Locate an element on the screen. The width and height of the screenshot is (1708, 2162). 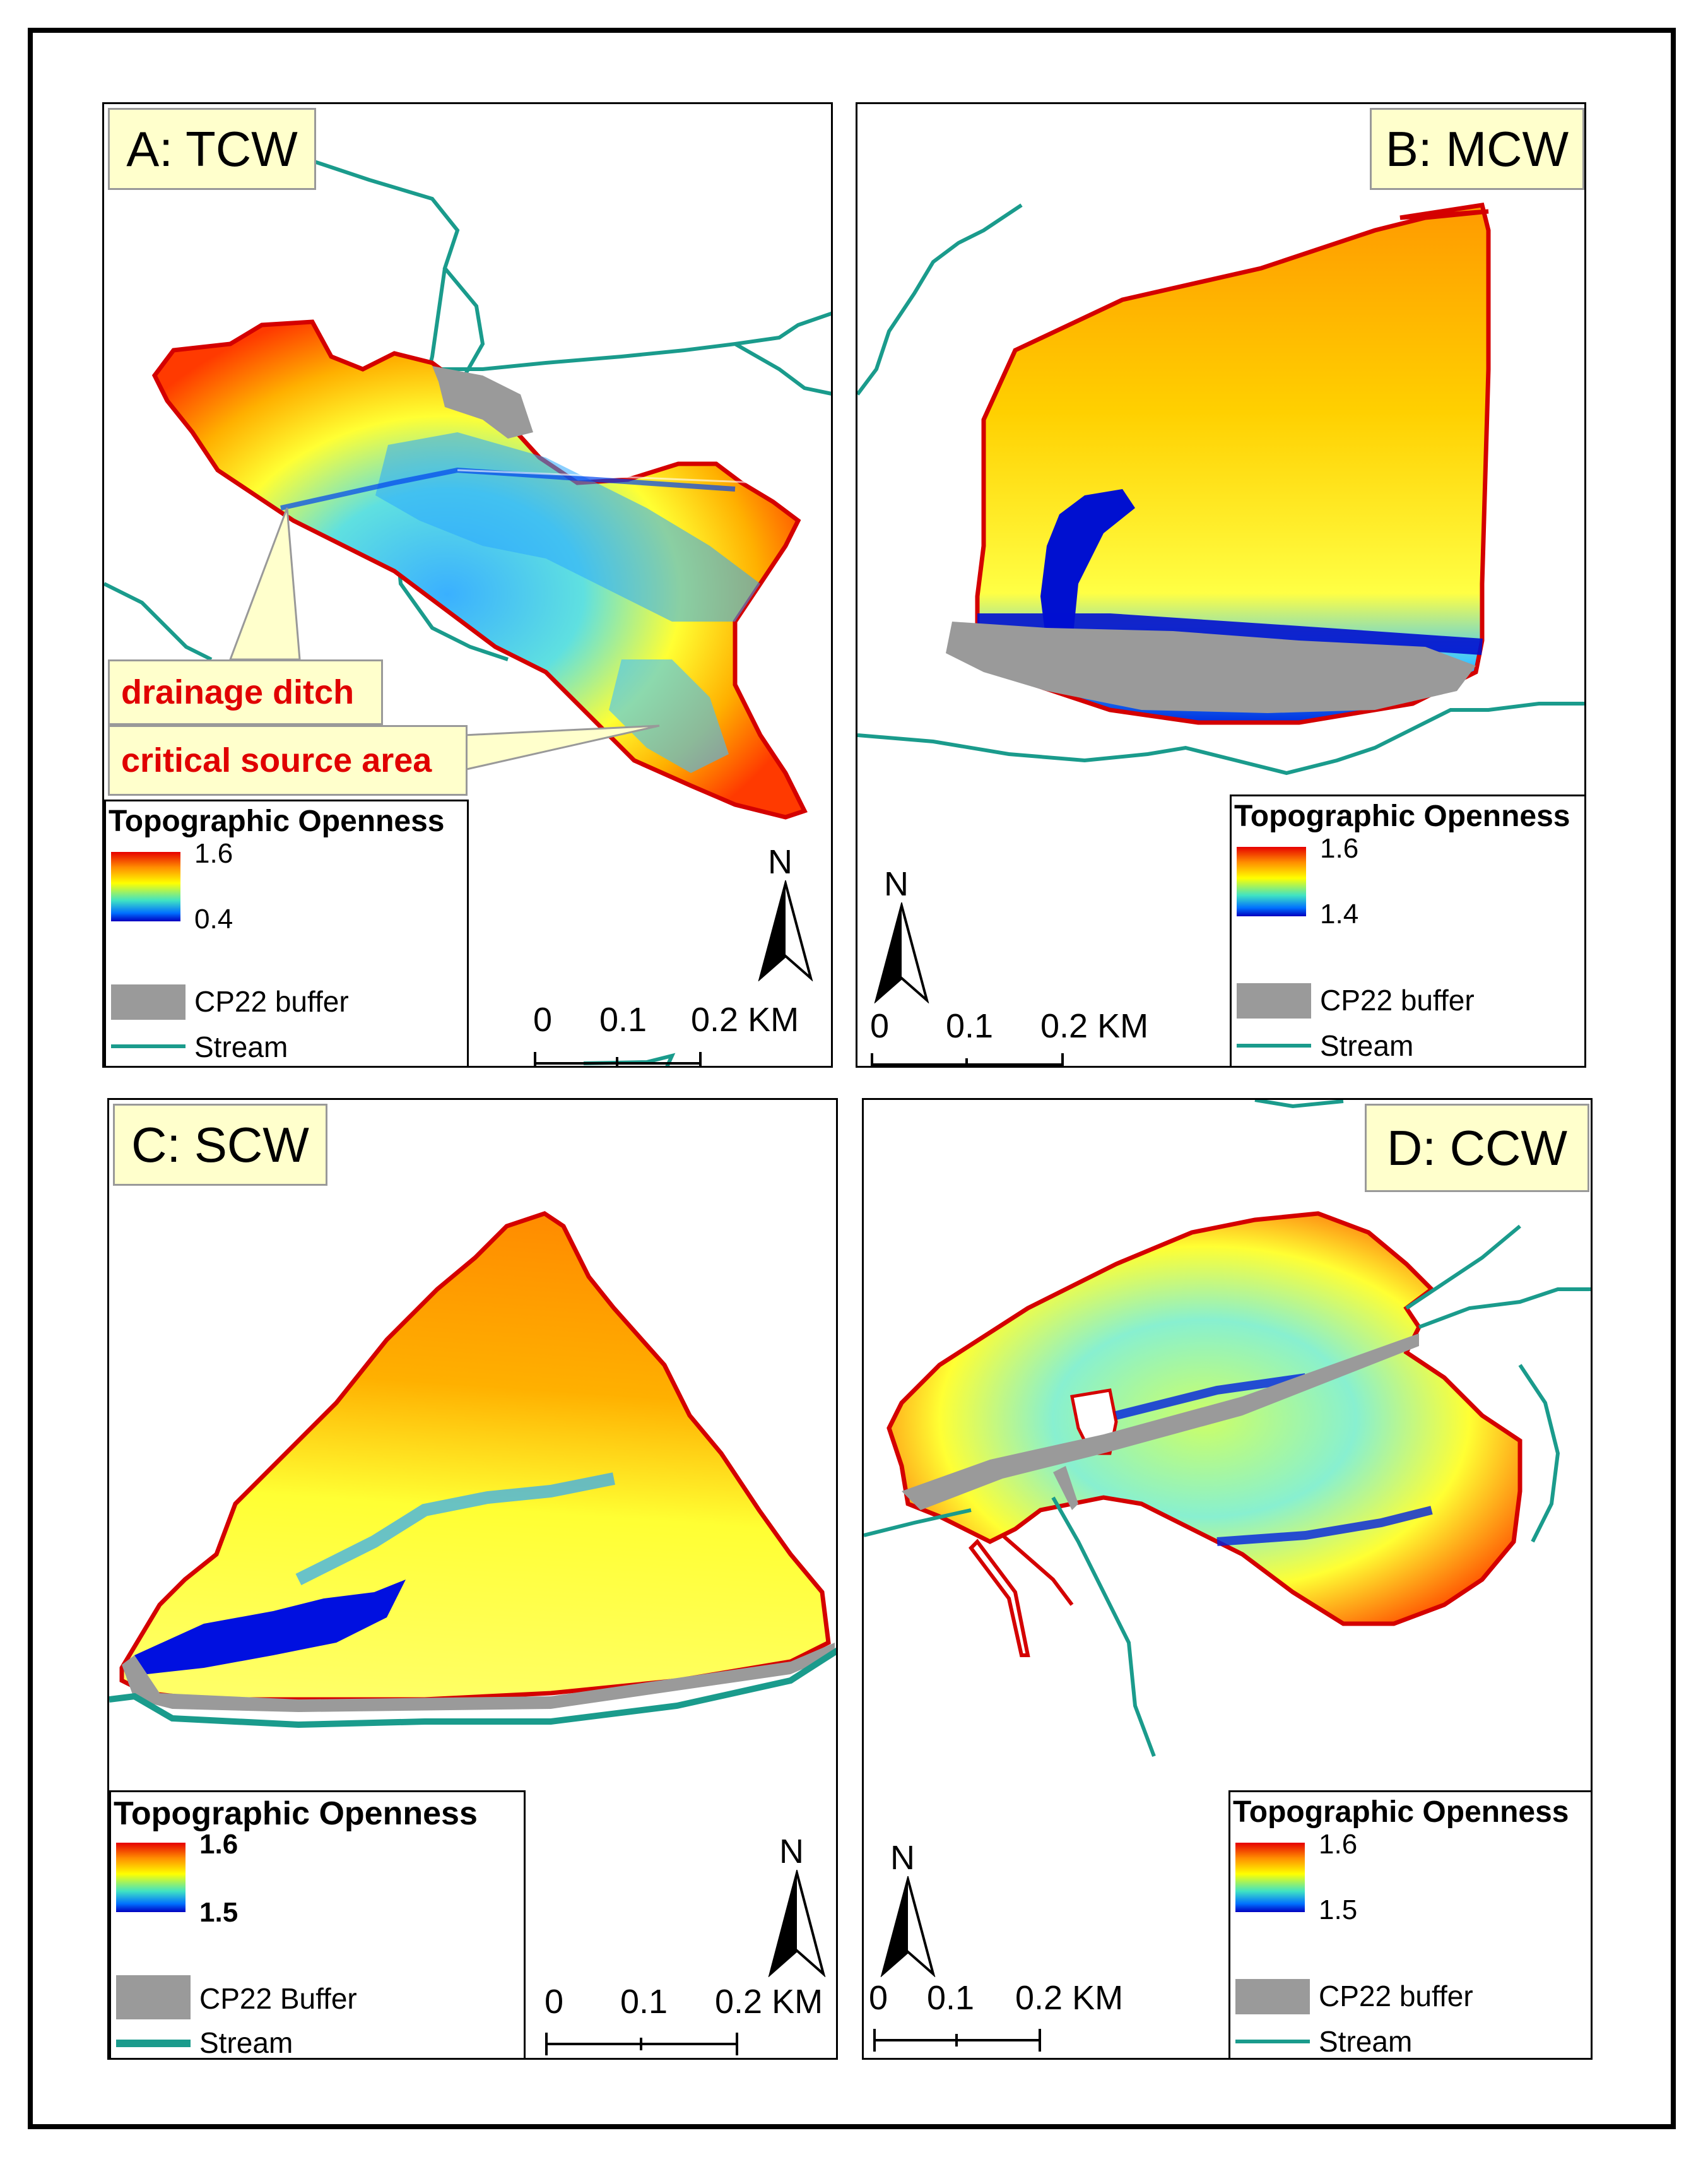
scale-bar-d is located at coordinates (957, 2040).